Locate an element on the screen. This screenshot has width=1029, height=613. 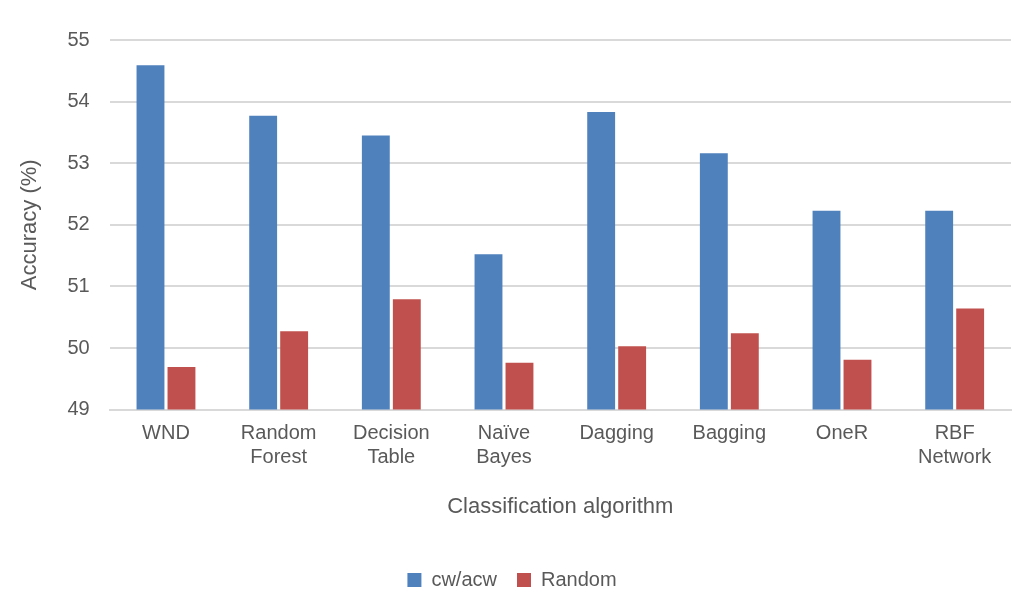
x-tick-label: OneR is located at coordinates (842, 432).